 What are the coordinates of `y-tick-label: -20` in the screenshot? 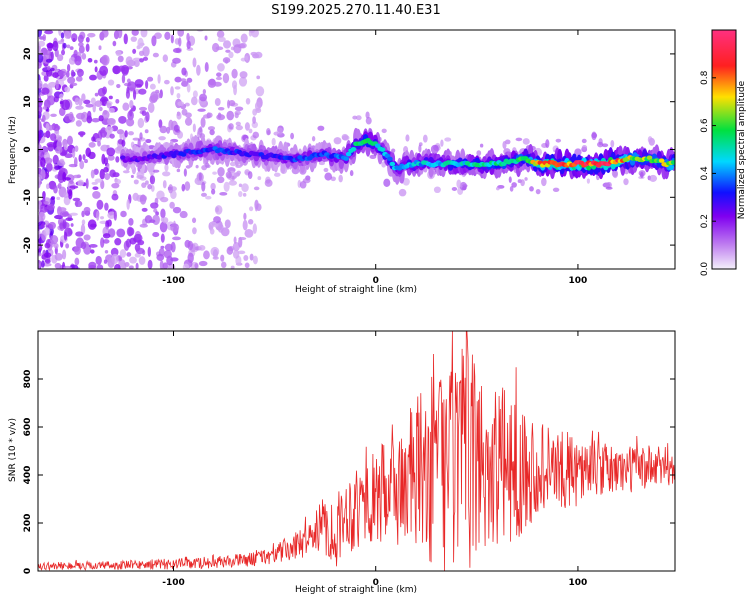 It's located at (28, 245).